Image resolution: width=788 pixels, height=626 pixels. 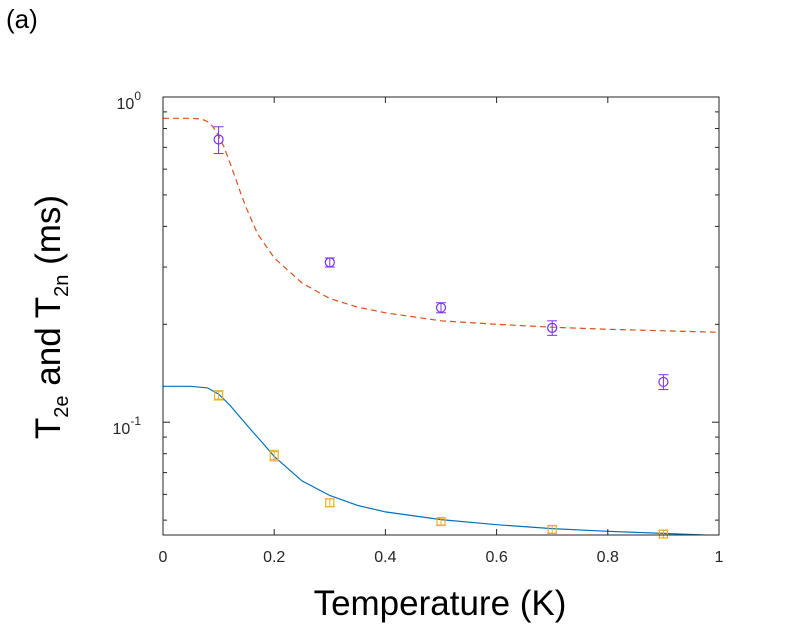 What do you see at coordinates (48, 235) in the screenshot?
I see `y-axis-title-unit: (ms)` at bounding box center [48, 235].